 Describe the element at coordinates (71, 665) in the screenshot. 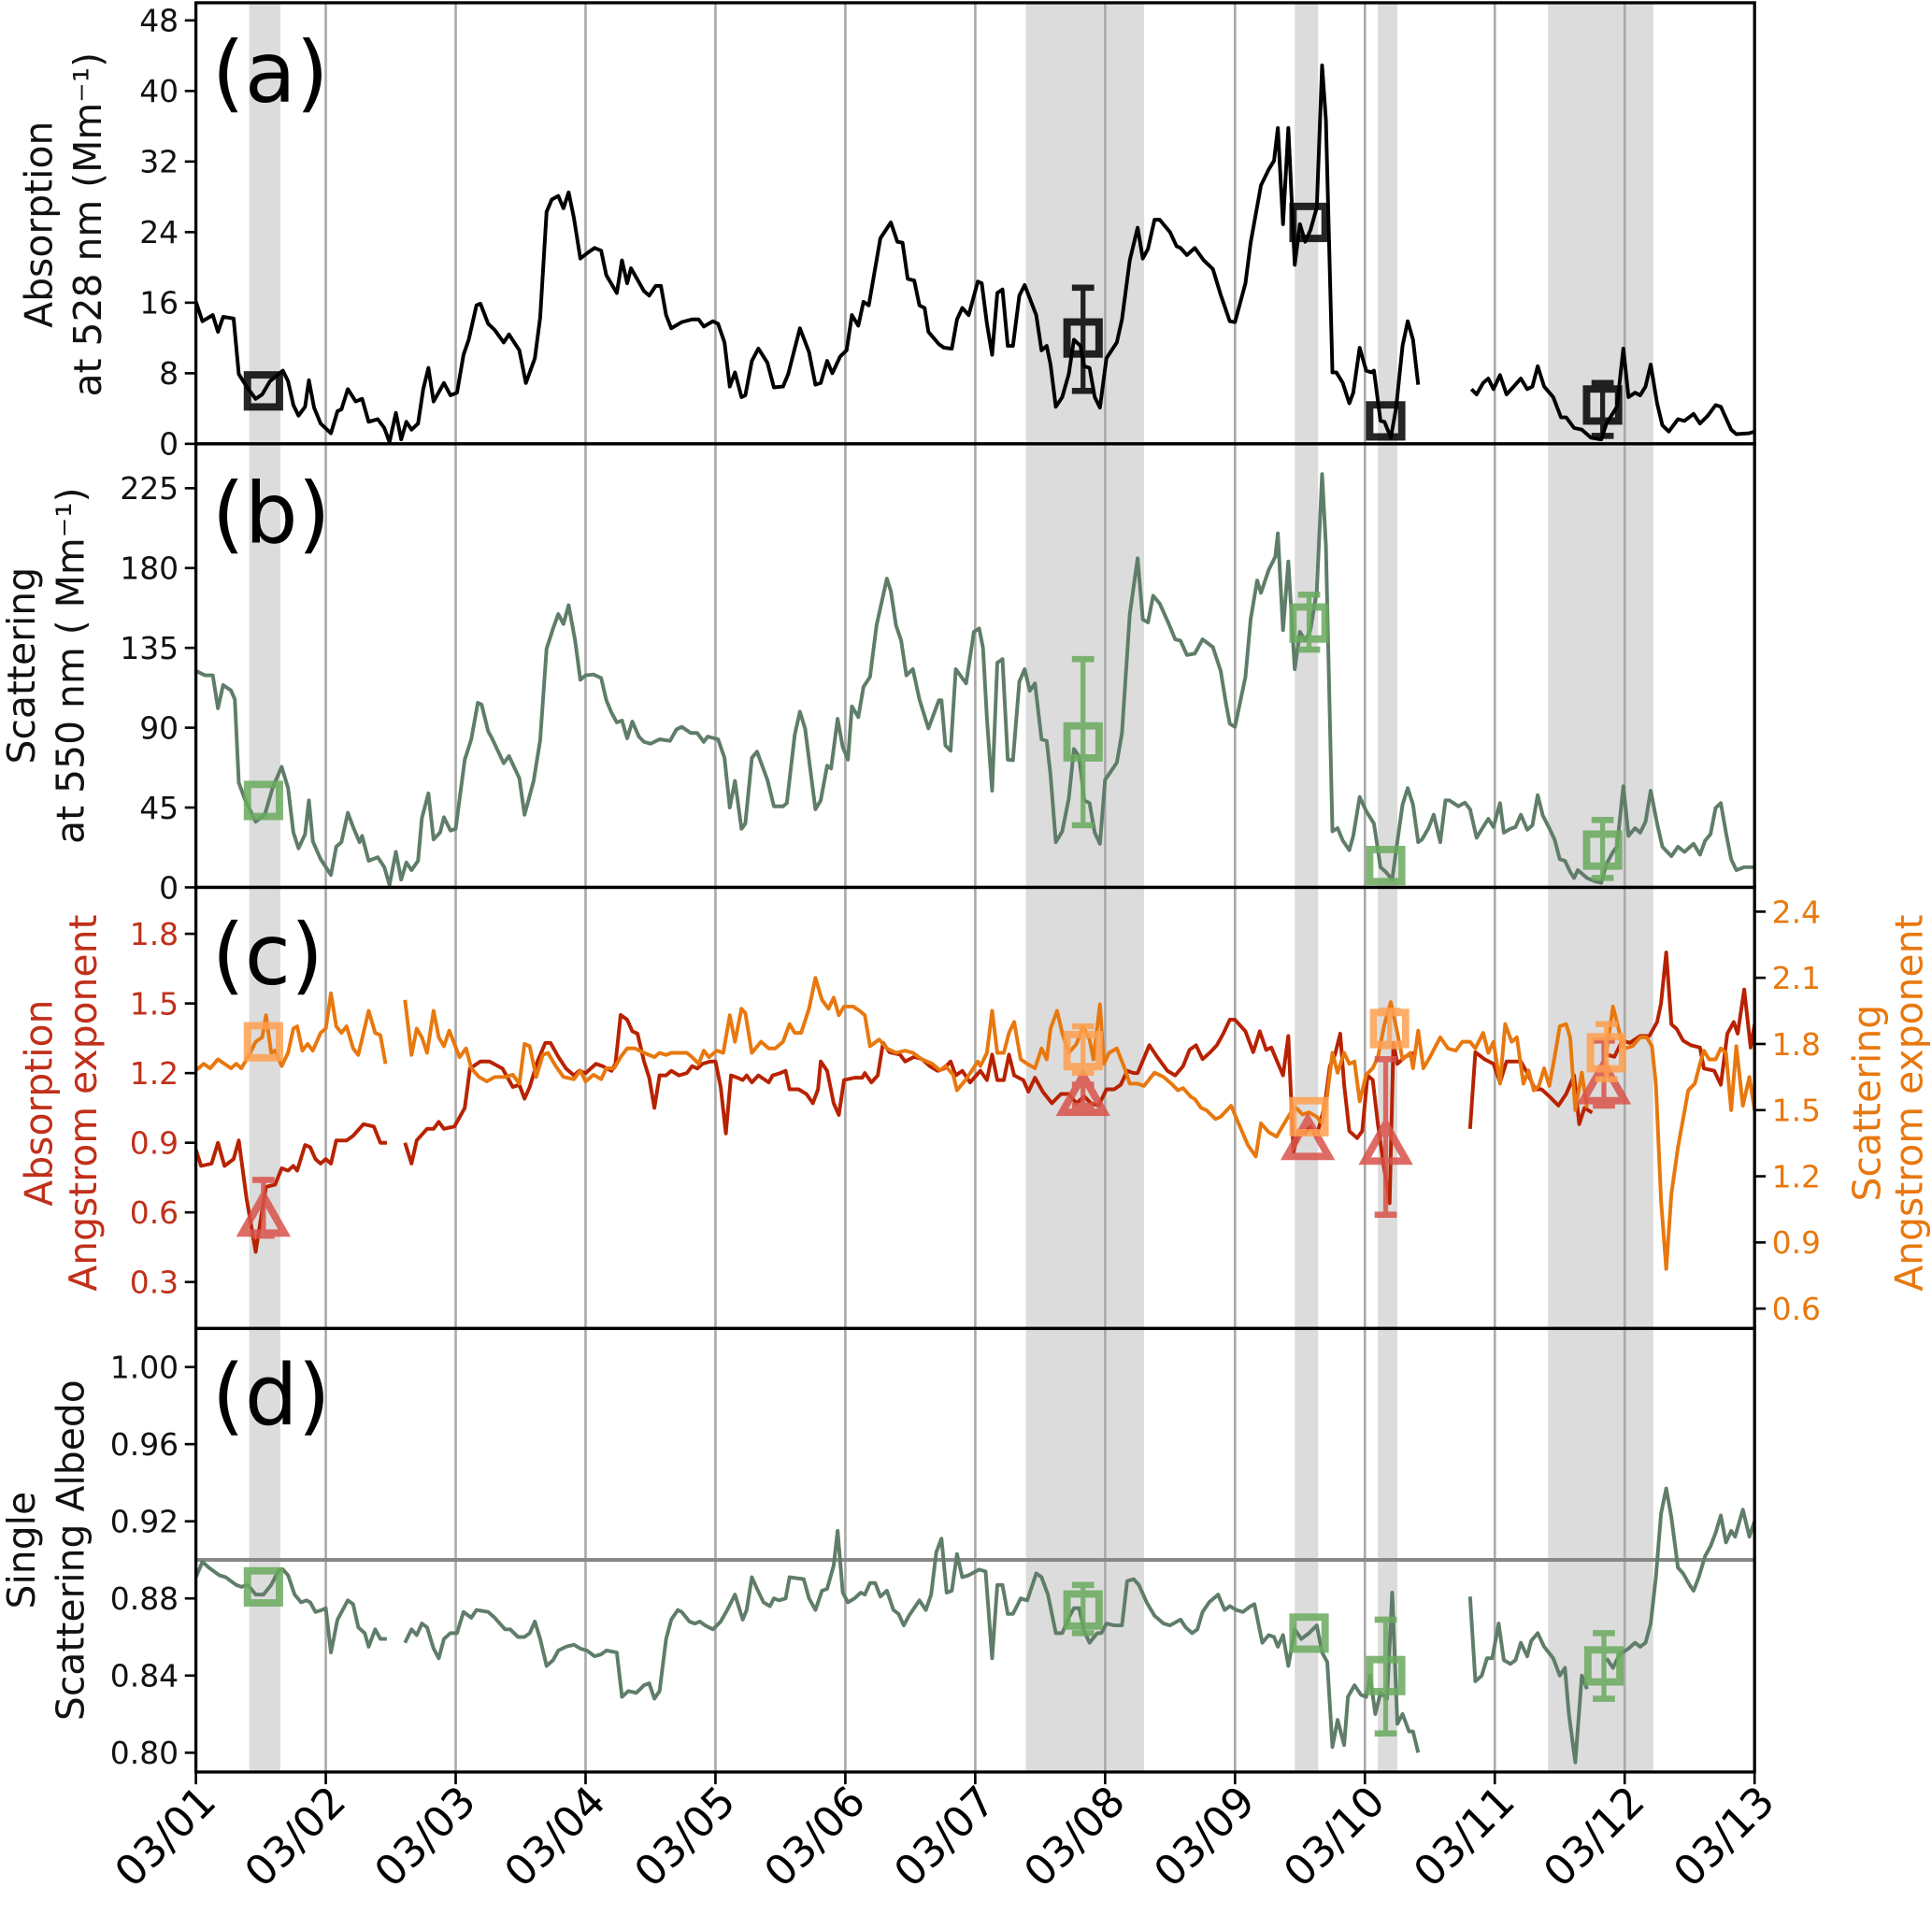

I see `panel-b-ylabel-2: at 550 nm ( Mm⁻¹)` at that location.